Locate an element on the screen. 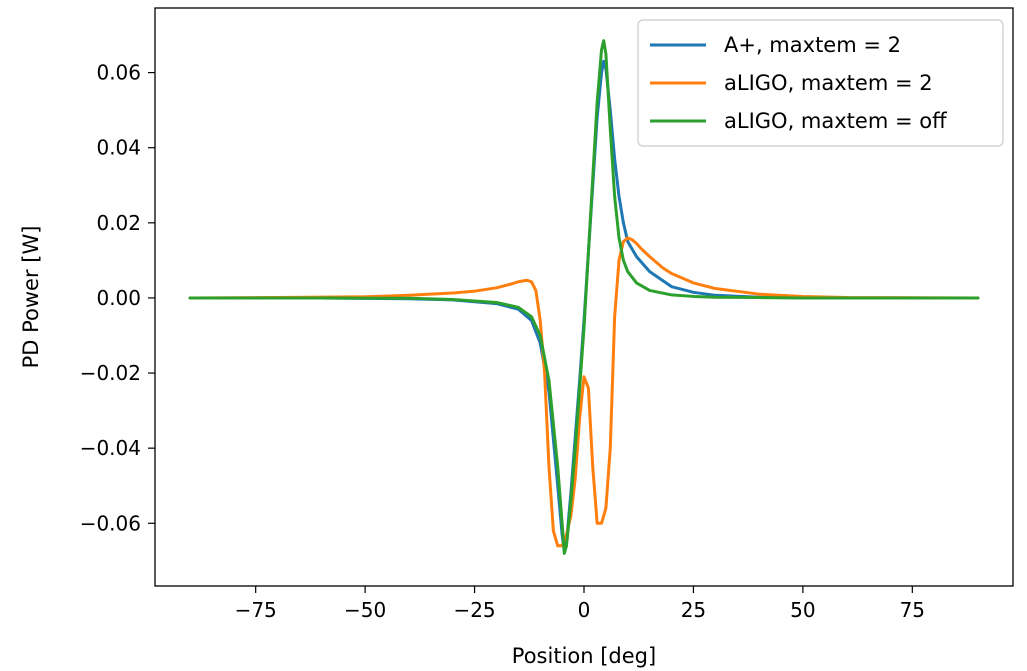  y-axis: −0.06 −0.04 −0.02 0.00 0.02 0.04 0.06 is located at coordinates (117, 298).